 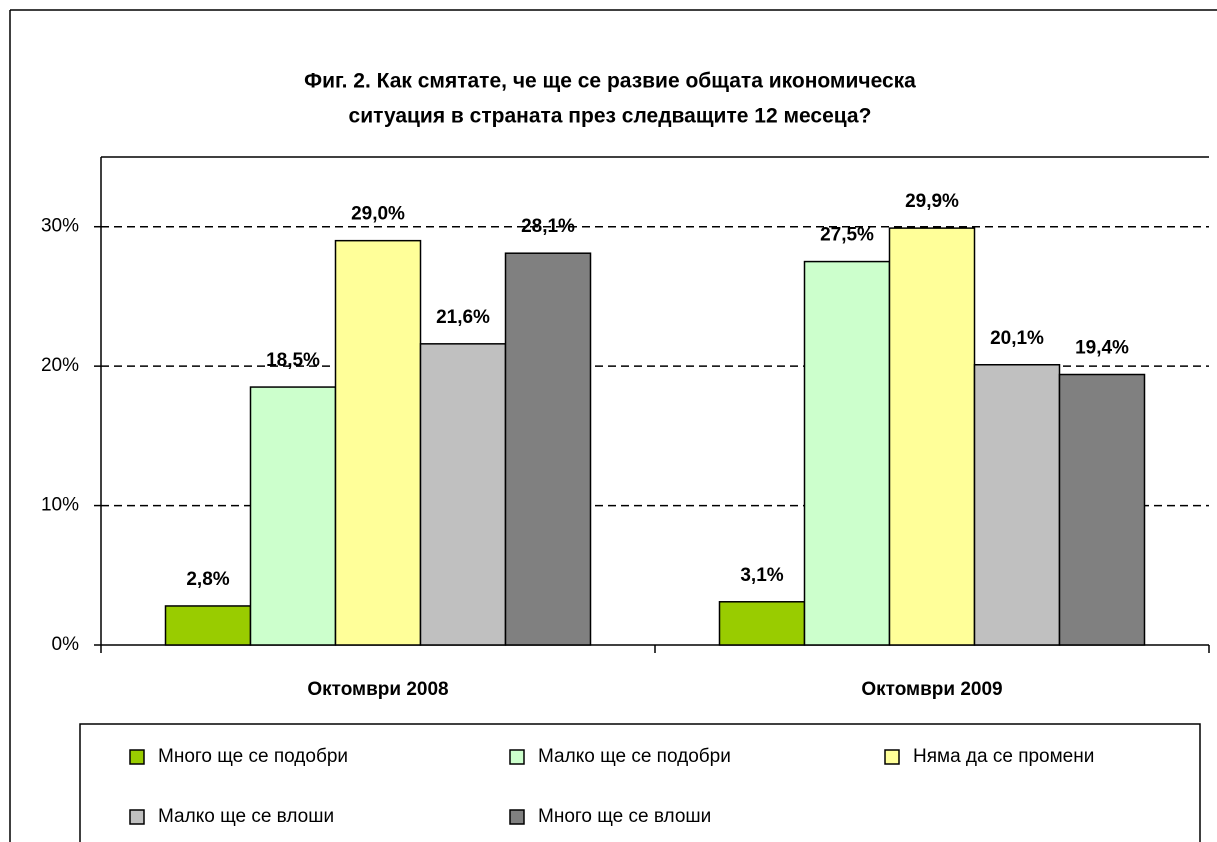 What do you see at coordinates (624, 816) in the screenshot?
I see `legend-label: Много ще се влоши` at bounding box center [624, 816].